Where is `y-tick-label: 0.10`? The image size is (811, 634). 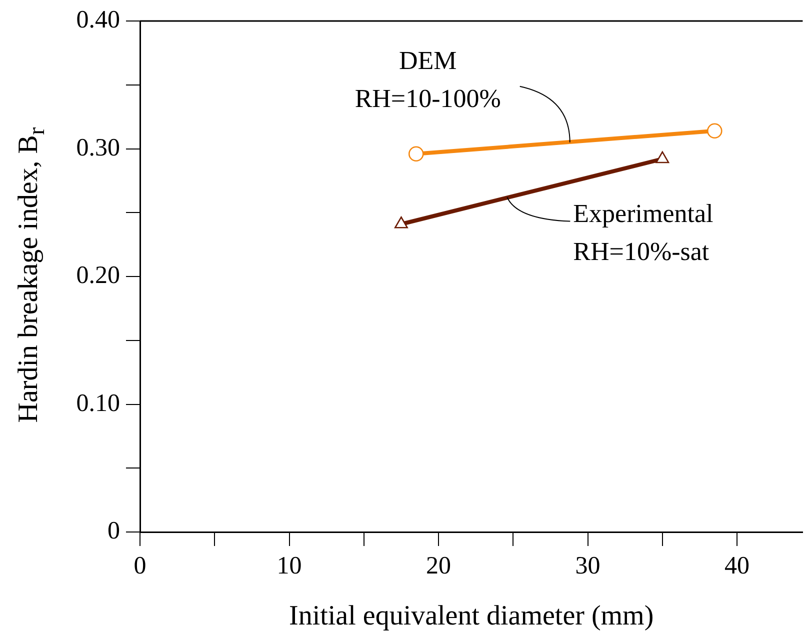
y-tick-label: 0.10 is located at coordinates (98, 403).